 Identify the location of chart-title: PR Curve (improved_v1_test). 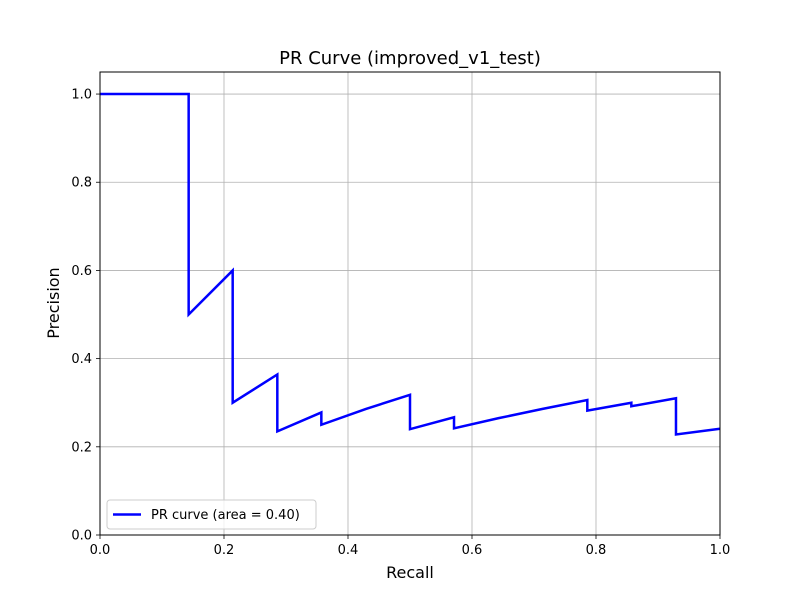
(410, 58).